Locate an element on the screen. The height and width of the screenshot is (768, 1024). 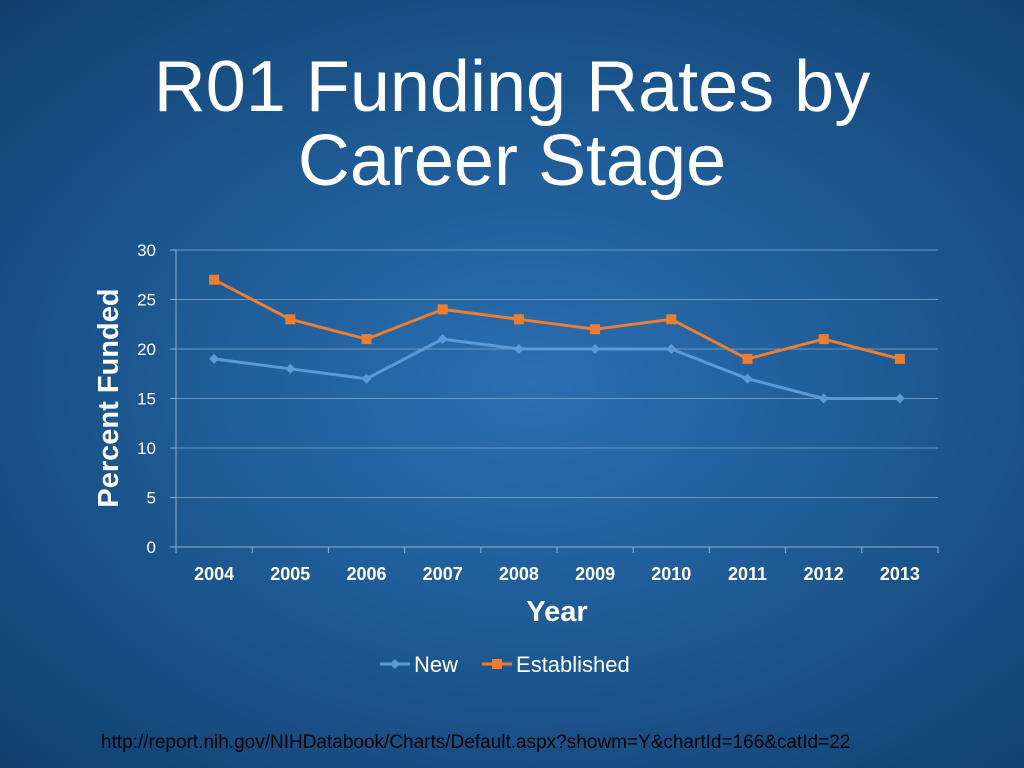
series-new is located at coordinates (557, 369).